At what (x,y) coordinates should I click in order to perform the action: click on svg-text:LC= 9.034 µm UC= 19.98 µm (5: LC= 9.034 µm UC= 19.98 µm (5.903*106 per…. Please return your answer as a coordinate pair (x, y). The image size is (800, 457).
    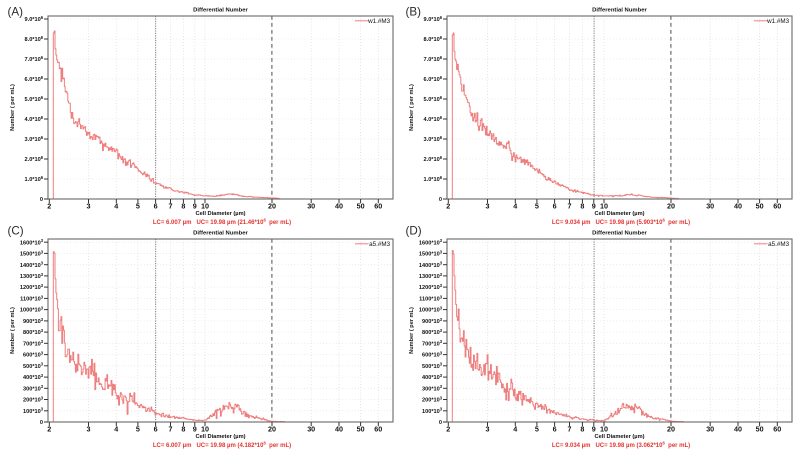
    Looking at the image, I should click on (621, 222).